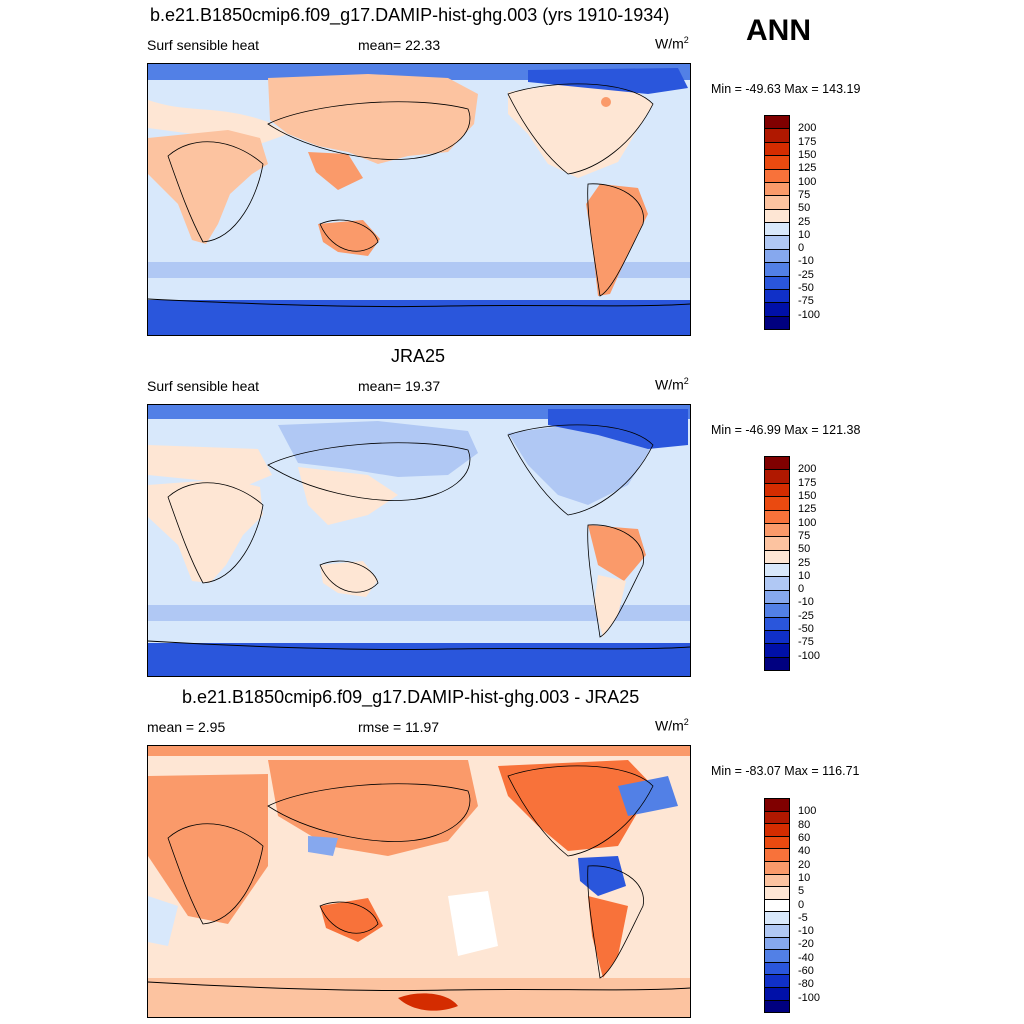  Describe the element at coordinates (803, 917) in the screenshot. I see `colorbar-tick-label: -5` at that location.